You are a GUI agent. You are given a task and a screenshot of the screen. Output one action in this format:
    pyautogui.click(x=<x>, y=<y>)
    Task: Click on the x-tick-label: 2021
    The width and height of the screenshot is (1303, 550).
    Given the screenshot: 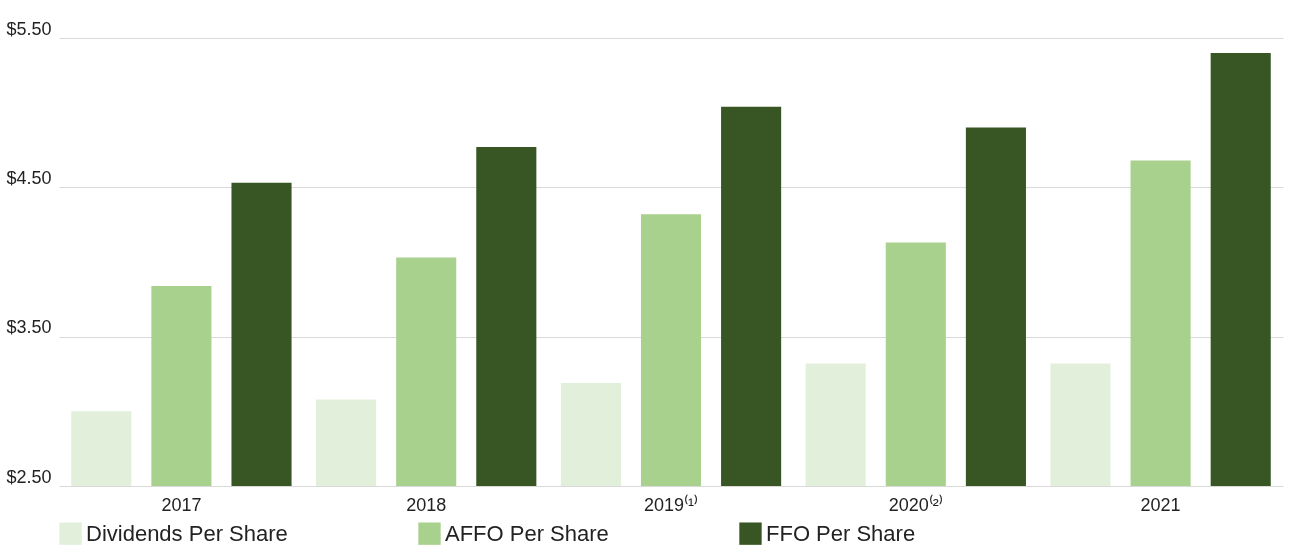 What is the action you would take?
    pyautogui.click(x=1160, y=504)
    